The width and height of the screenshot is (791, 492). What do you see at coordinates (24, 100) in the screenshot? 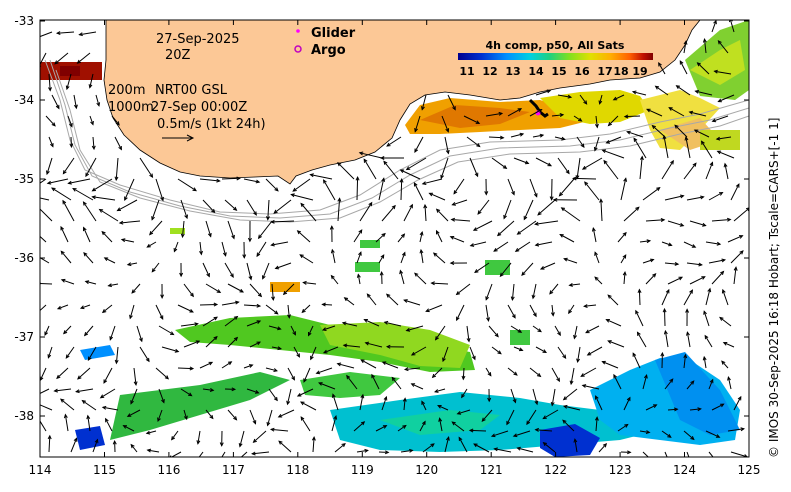
I see `y-tick-label: -34` at bounding box center [24, 100].